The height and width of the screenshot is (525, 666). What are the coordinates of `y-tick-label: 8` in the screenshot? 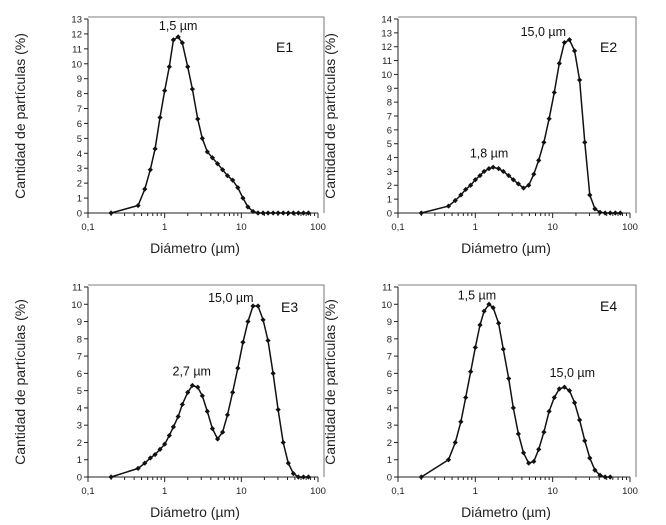 It's located at (79, 94).